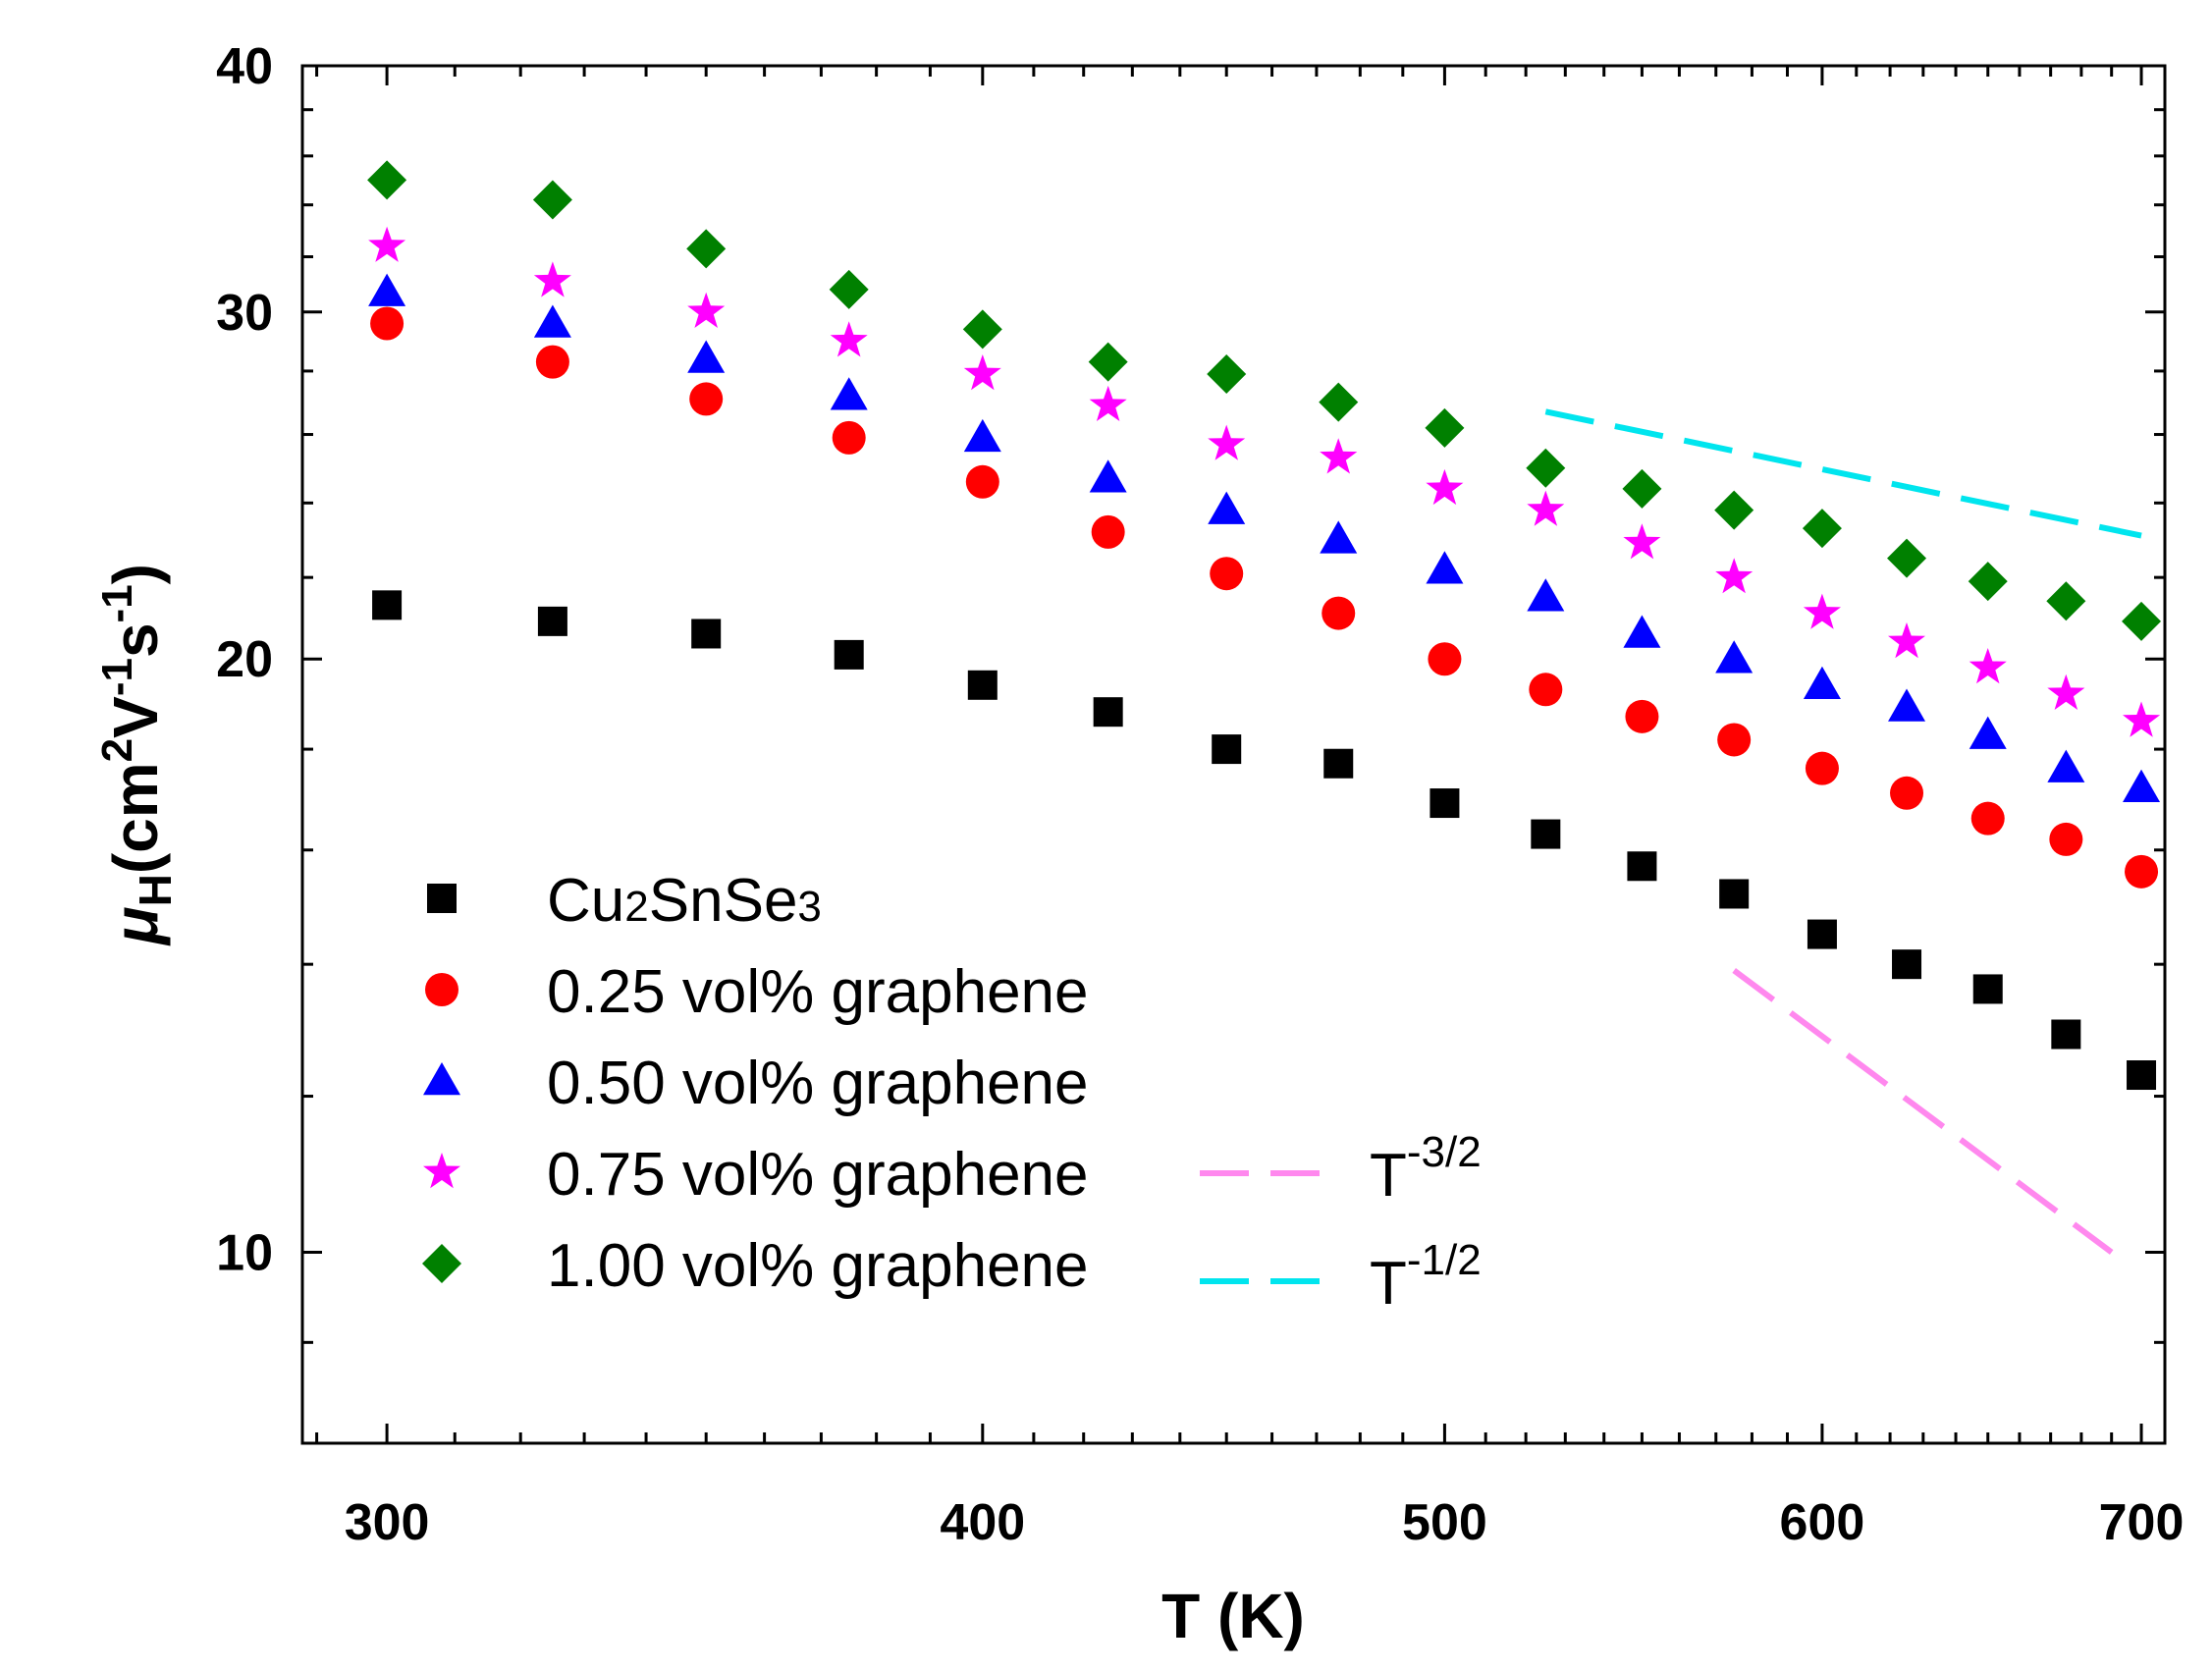  I want to click on legend-marker-0-75-vol-graphene, so click(441, 1171).